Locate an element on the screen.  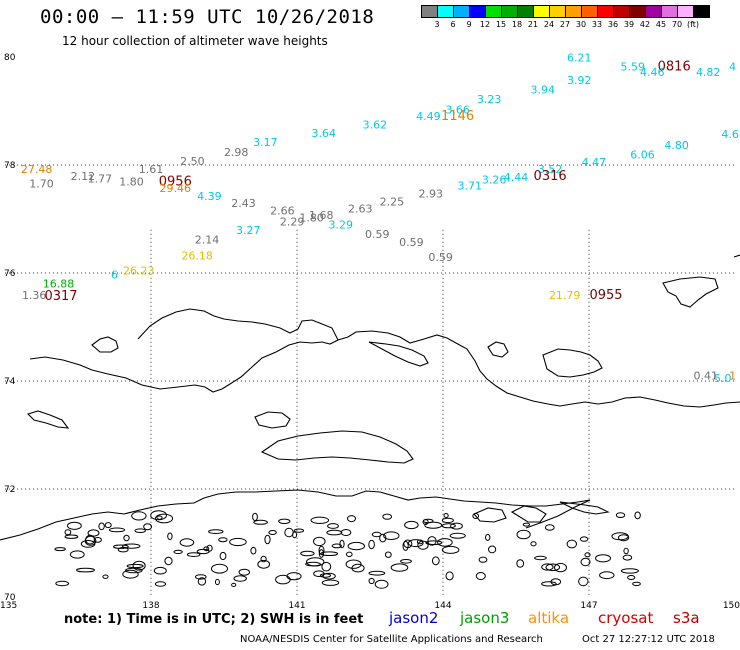
pass-time-label: 0316 is located at coordinates (550, 176).